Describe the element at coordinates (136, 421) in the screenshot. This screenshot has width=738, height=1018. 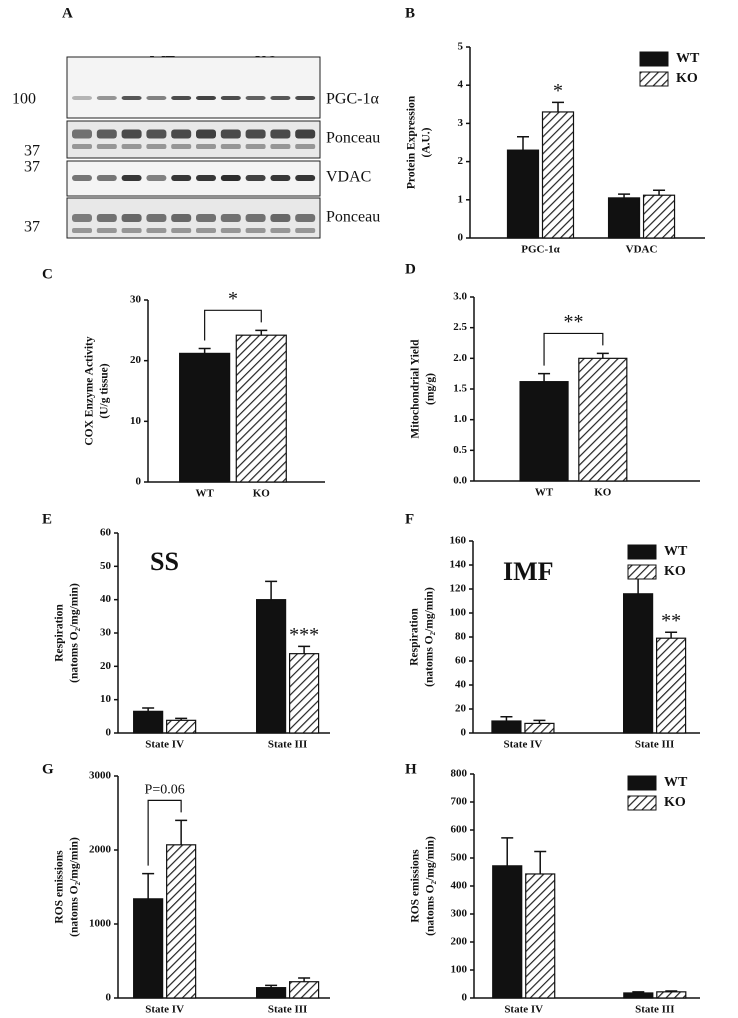
I see `y-tick-label: 10` at that location.